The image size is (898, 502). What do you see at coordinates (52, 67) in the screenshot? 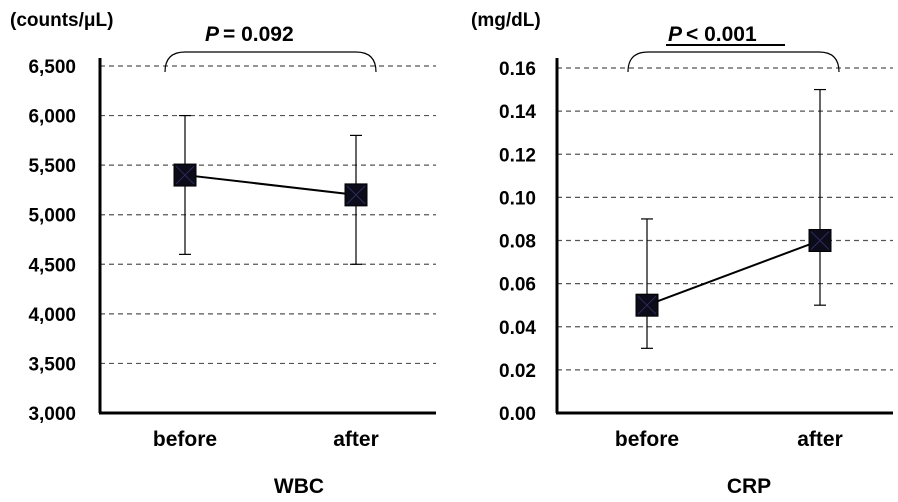
I see `wbc-y-tick-label: 6,500` at bounding box center [52, 67].